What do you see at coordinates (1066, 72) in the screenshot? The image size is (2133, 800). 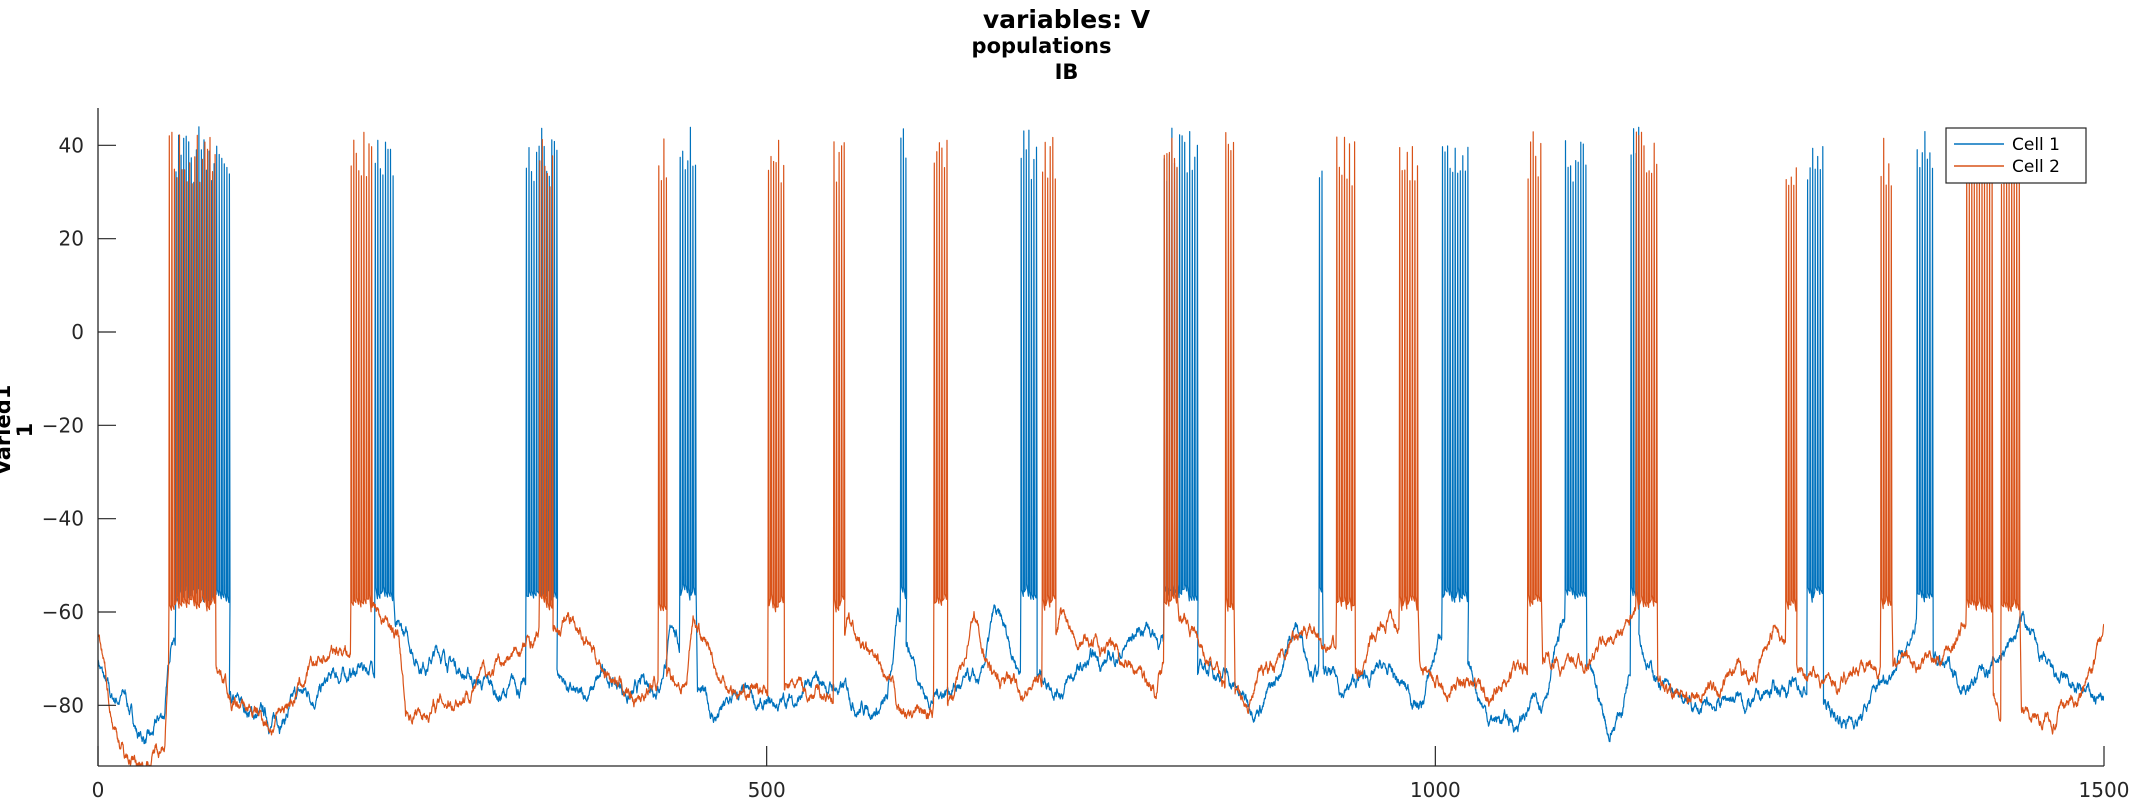 I see `title-line-3: IB` at bounding box center [1066, 72].